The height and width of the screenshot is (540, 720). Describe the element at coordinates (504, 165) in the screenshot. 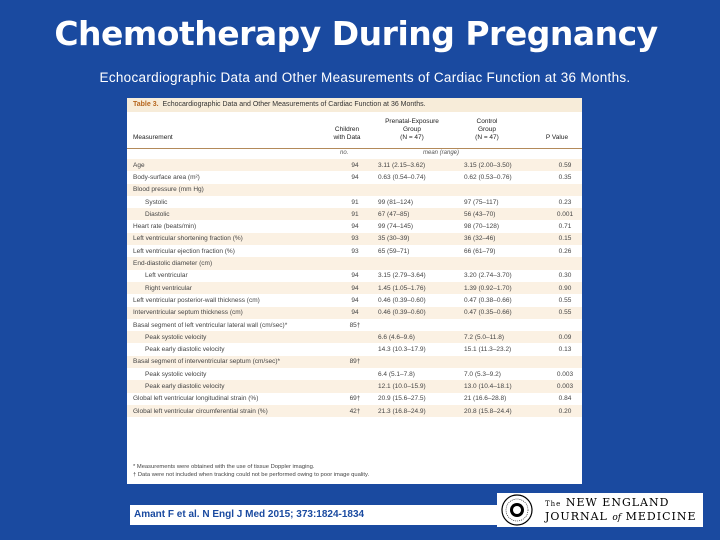

I see `cell-control: 3.15 (2.00–3.50)` at that location.